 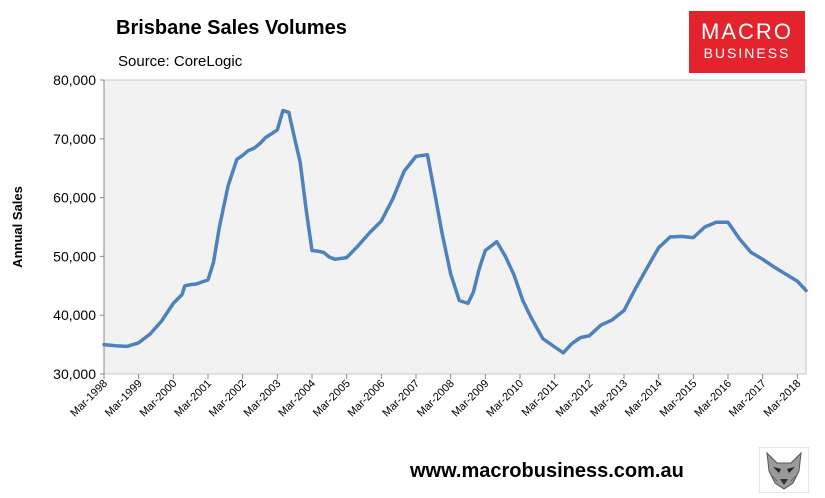 I want to click on y-tick-label: 70,000, so click(x=74, y=139).